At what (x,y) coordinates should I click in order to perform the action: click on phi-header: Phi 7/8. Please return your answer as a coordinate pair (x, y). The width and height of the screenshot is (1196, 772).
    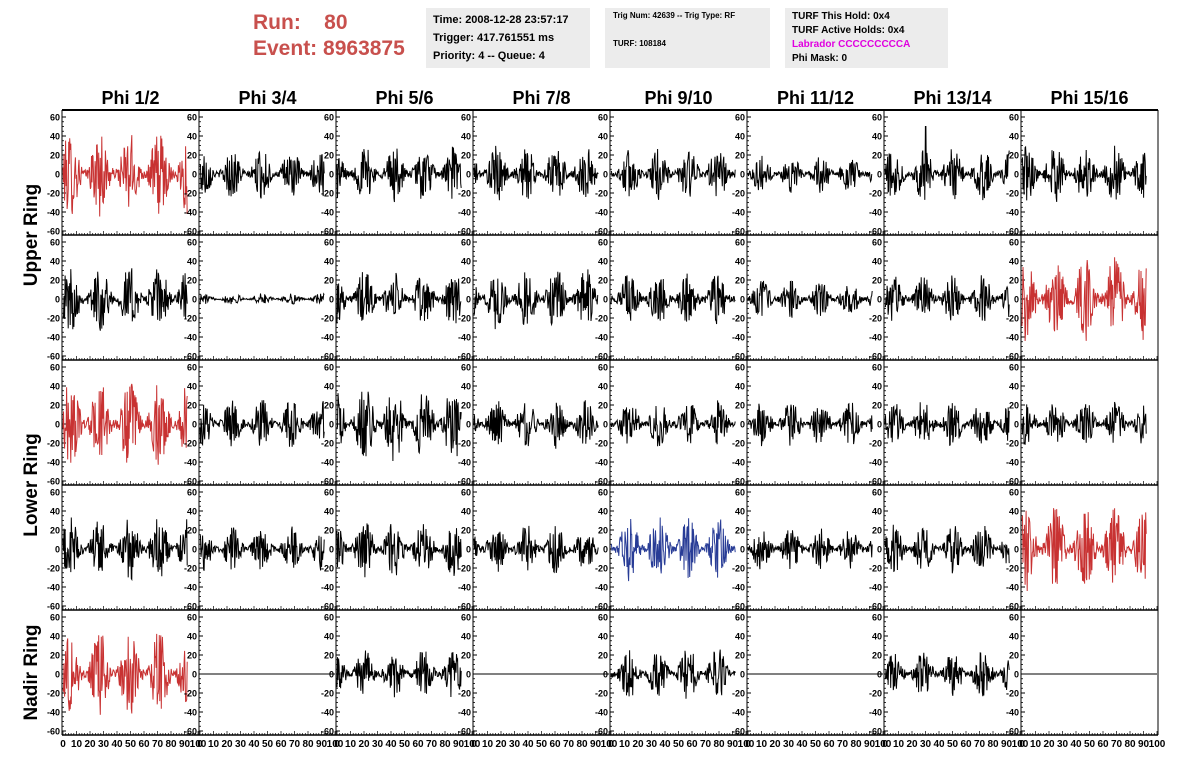
    Looking at the image, I should click on (541, 98).